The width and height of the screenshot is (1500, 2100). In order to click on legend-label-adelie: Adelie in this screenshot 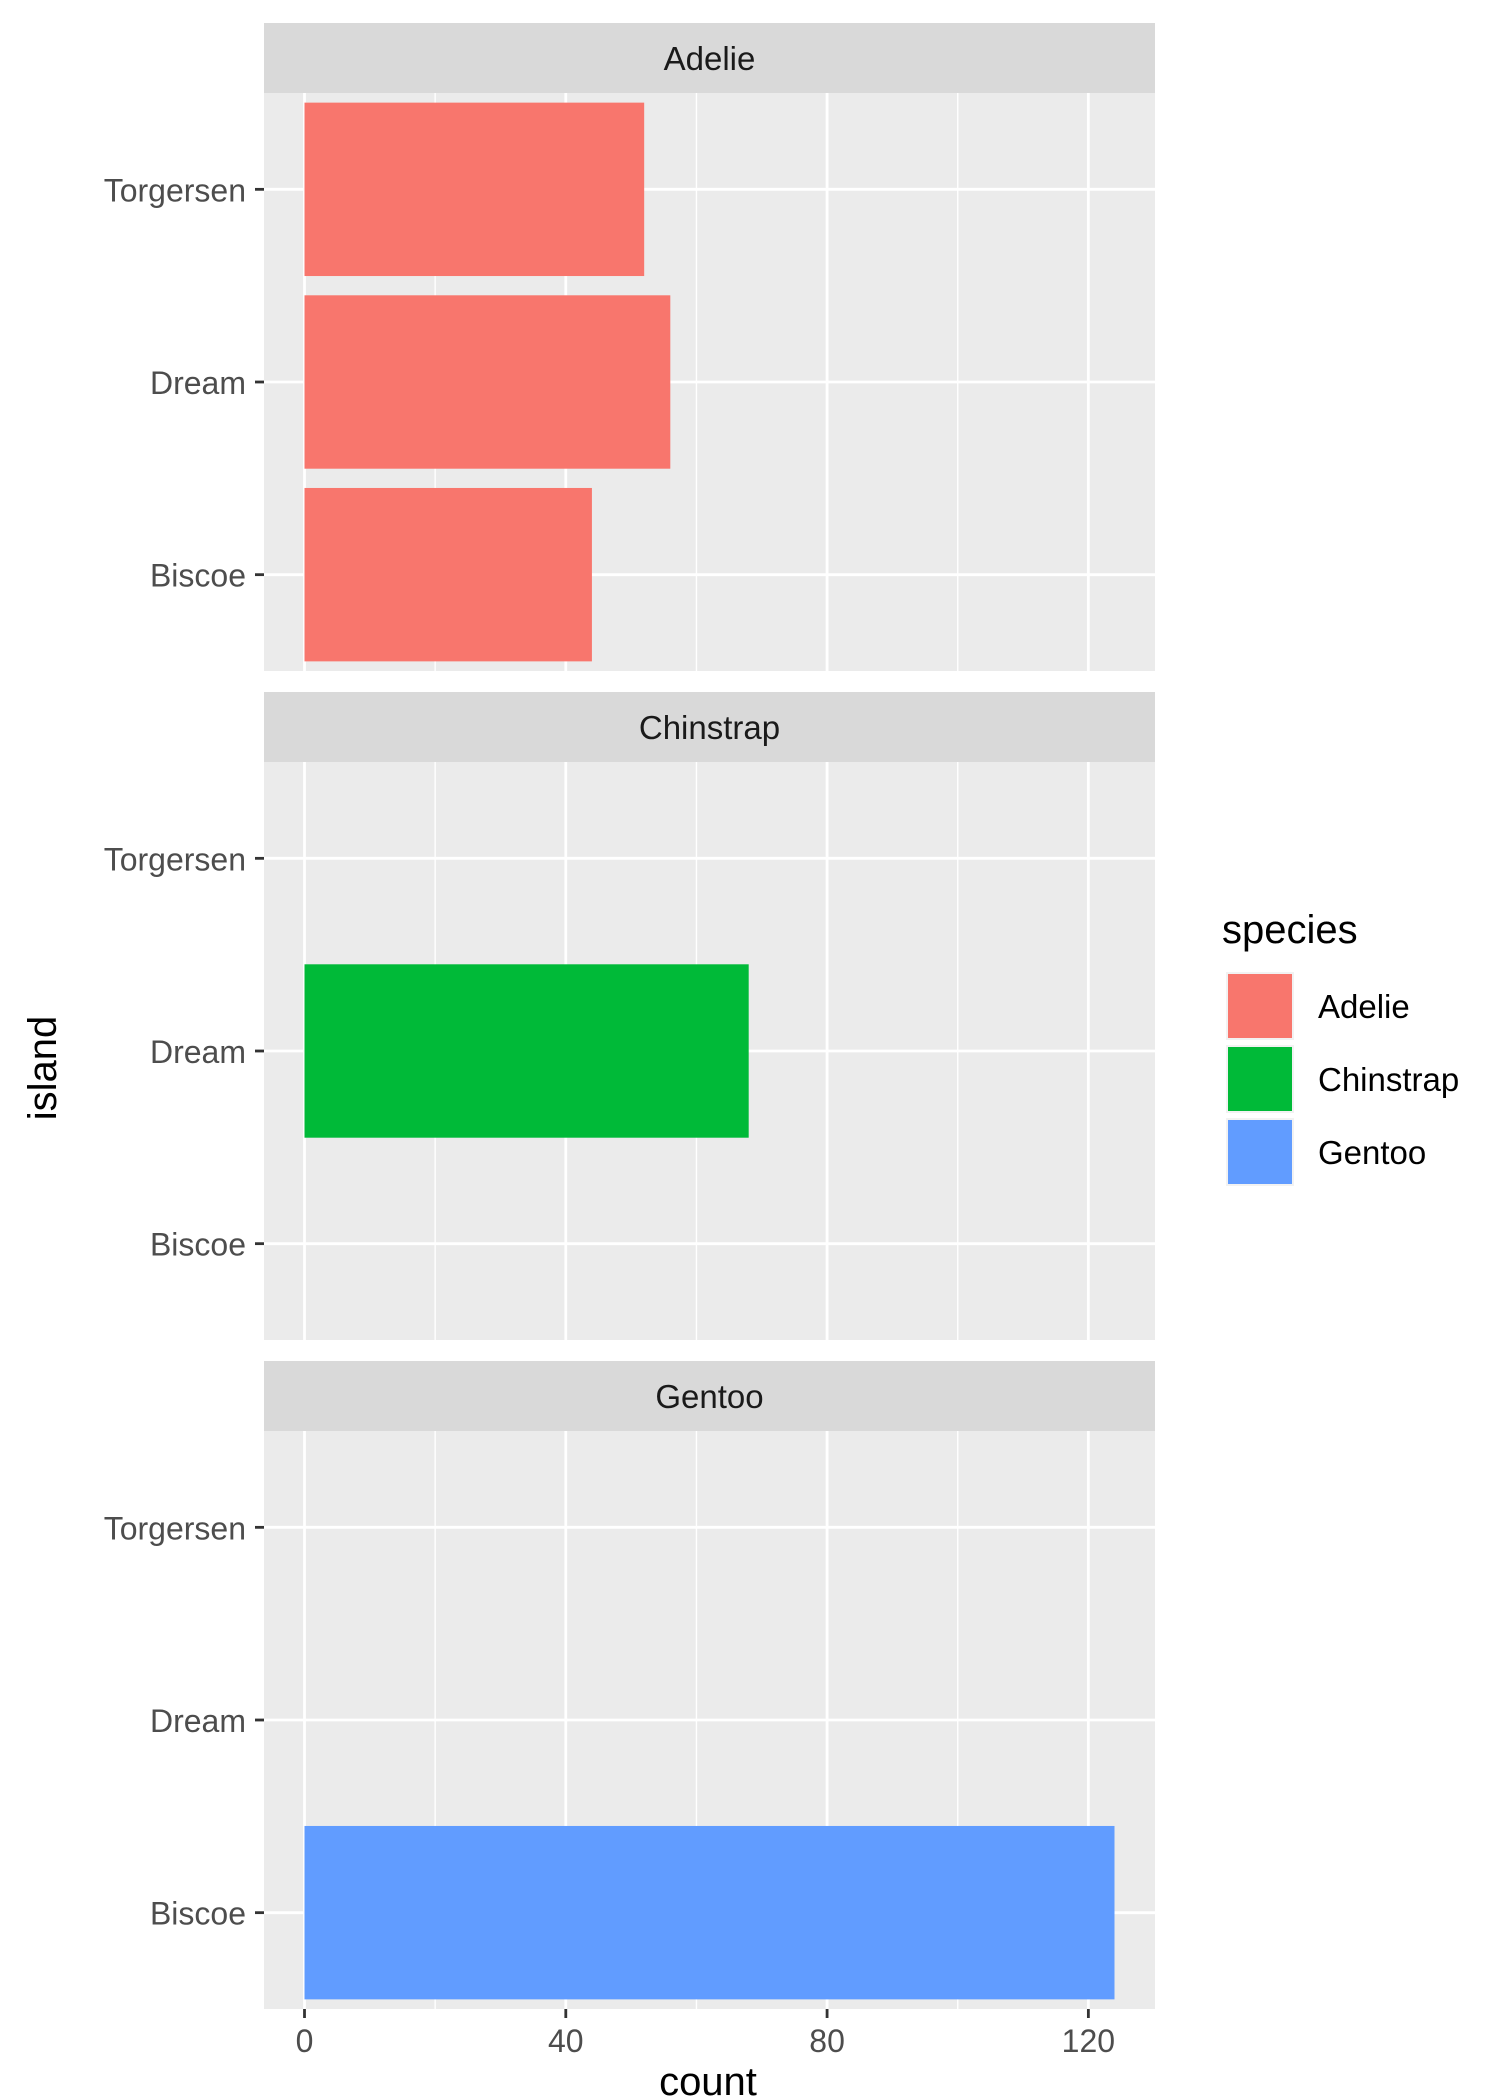, I will do `click(1364, 1006)`.